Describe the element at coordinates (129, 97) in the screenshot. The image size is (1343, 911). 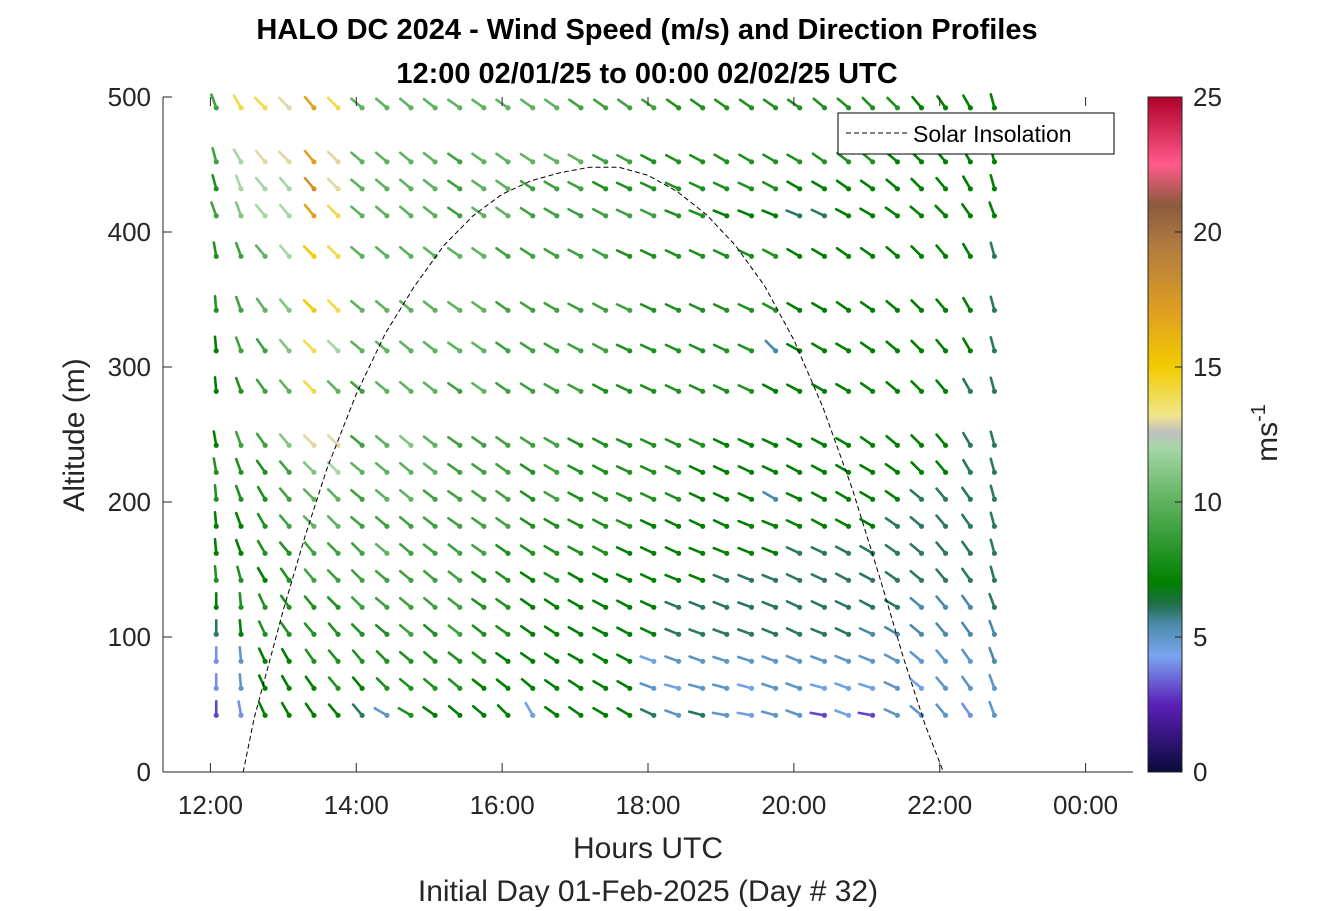
I see `y-tick-label: 500` at that location.